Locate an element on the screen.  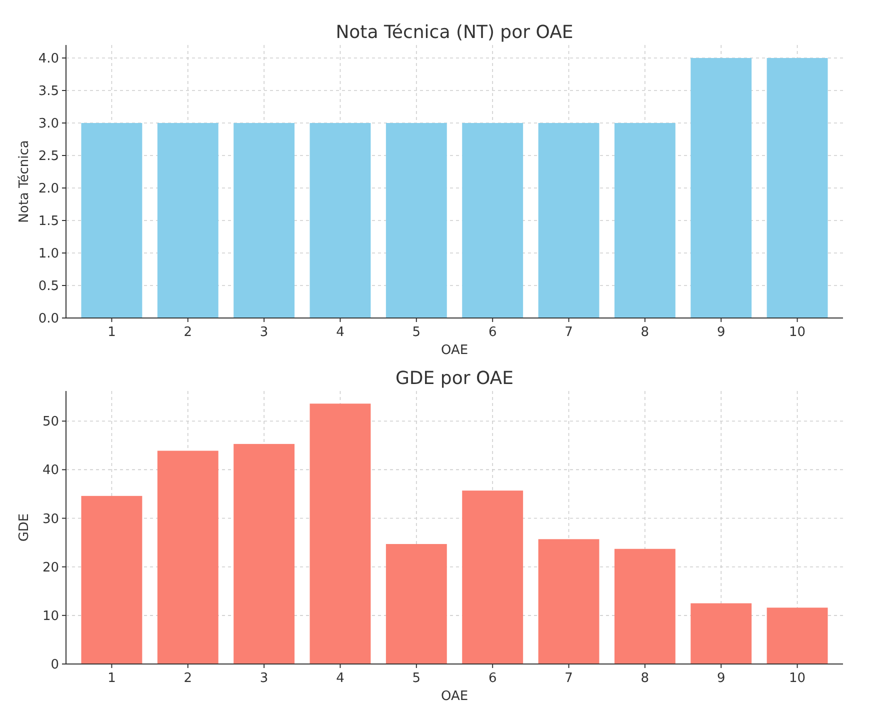
y-tick-label: 30 is located at coordinates (50, 519).